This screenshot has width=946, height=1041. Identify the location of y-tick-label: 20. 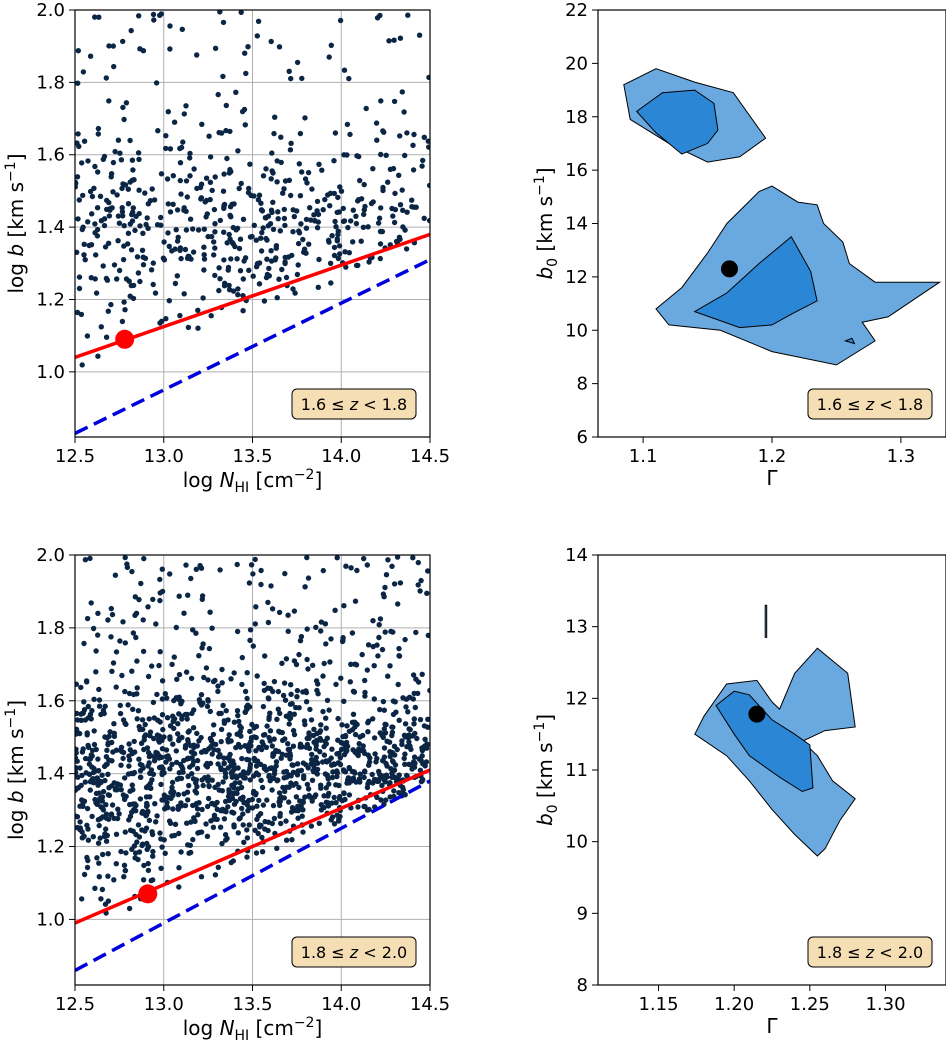
(576, 63).